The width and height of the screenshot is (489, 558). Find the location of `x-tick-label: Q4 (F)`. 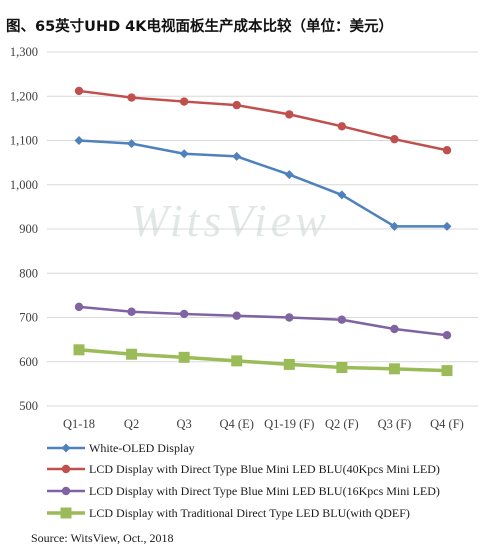

x-tick-label: Q4 (F) is located at coordinates (447, 424).